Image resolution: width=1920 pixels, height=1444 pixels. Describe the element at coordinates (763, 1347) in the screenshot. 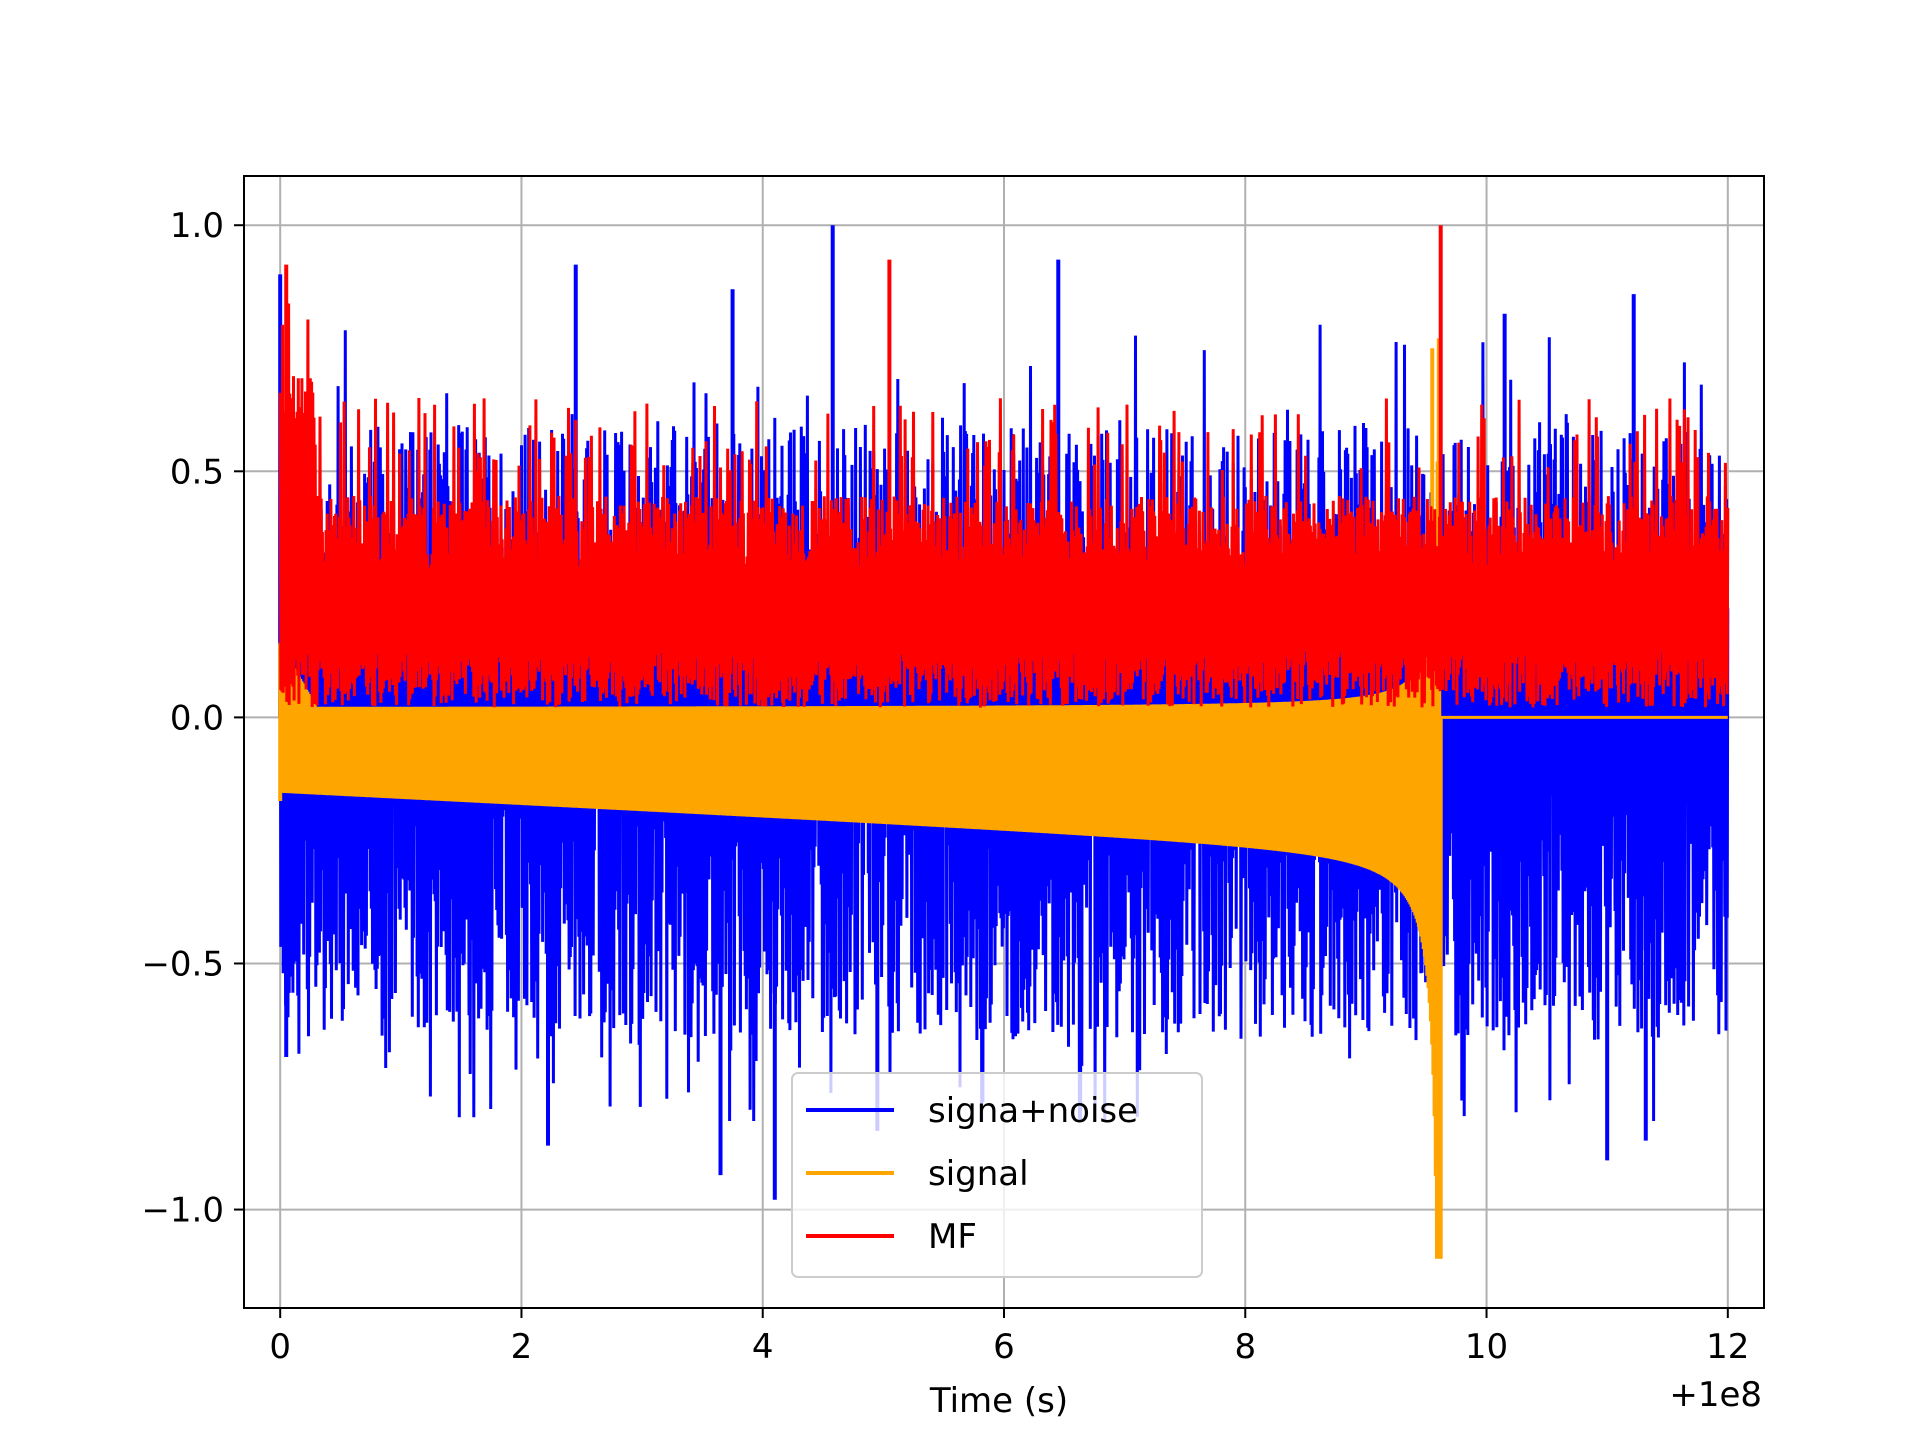

I see `x-tick-label: 4` at that location.